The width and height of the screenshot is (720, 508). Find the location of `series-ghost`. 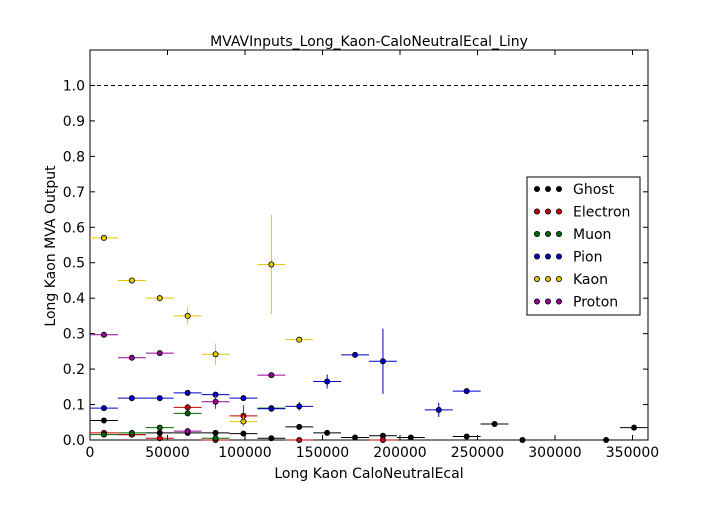

series-ghost is located at coordinates (369, 430).